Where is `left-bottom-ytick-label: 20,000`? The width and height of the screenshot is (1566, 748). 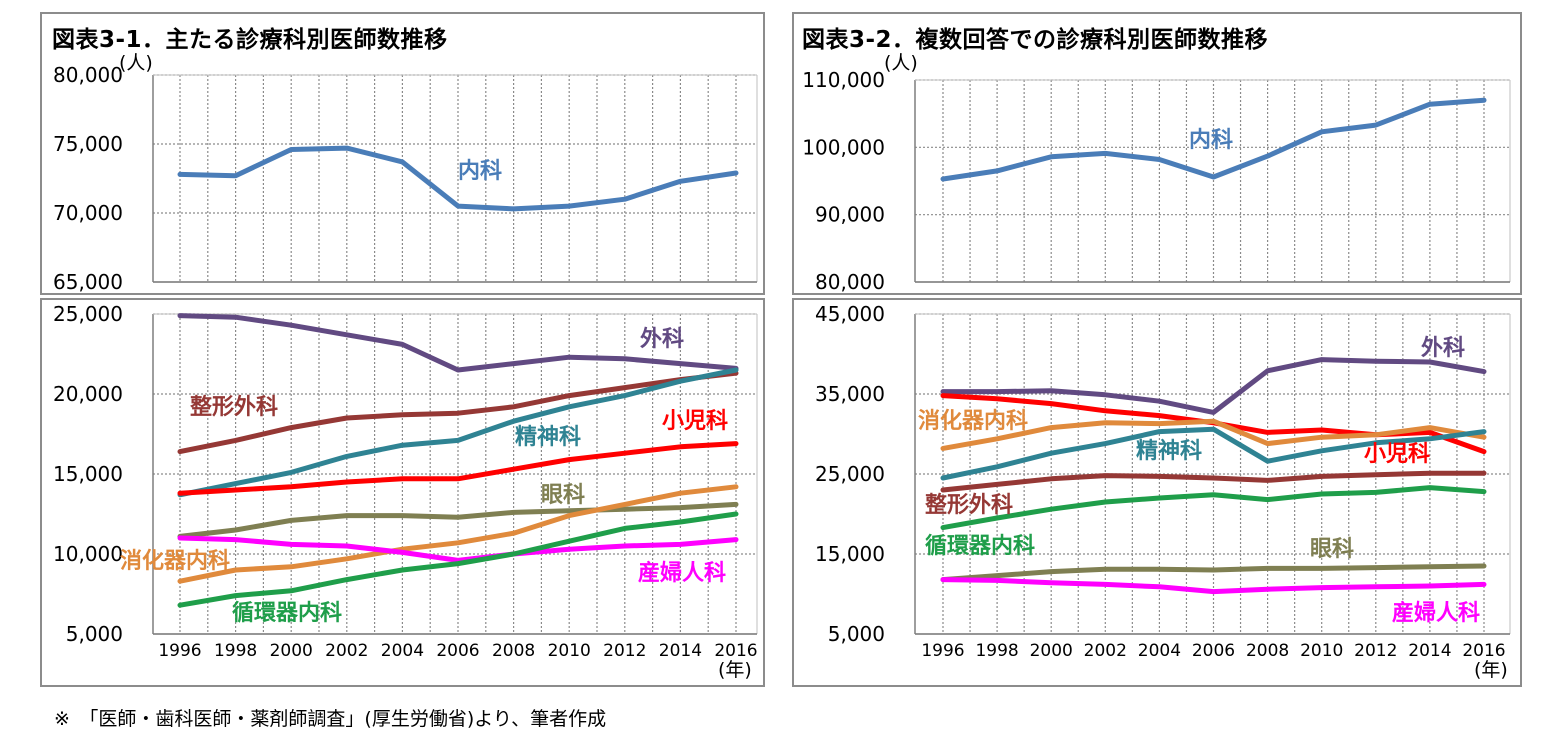 left-bottom-ytick-label: 20,000 is located at coordinates (88, 394).